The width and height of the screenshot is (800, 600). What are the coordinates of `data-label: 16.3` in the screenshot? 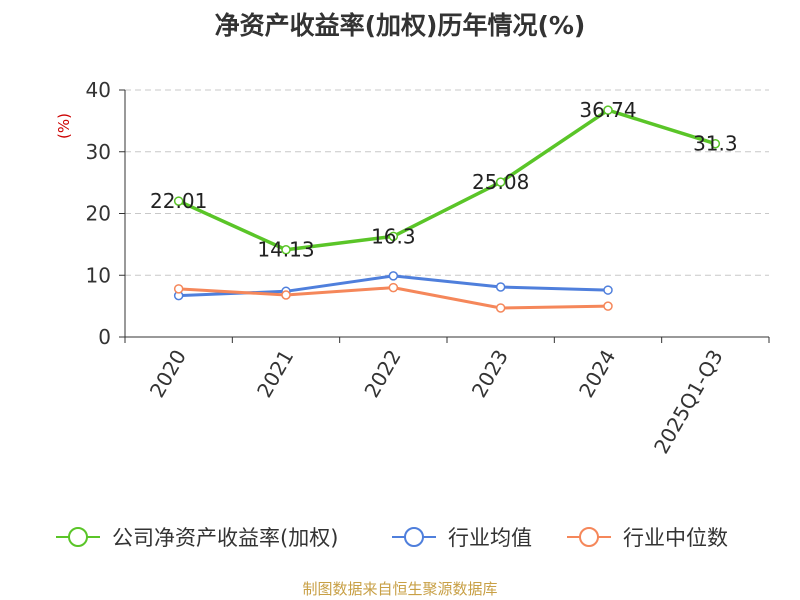 It's located at (393, 236).